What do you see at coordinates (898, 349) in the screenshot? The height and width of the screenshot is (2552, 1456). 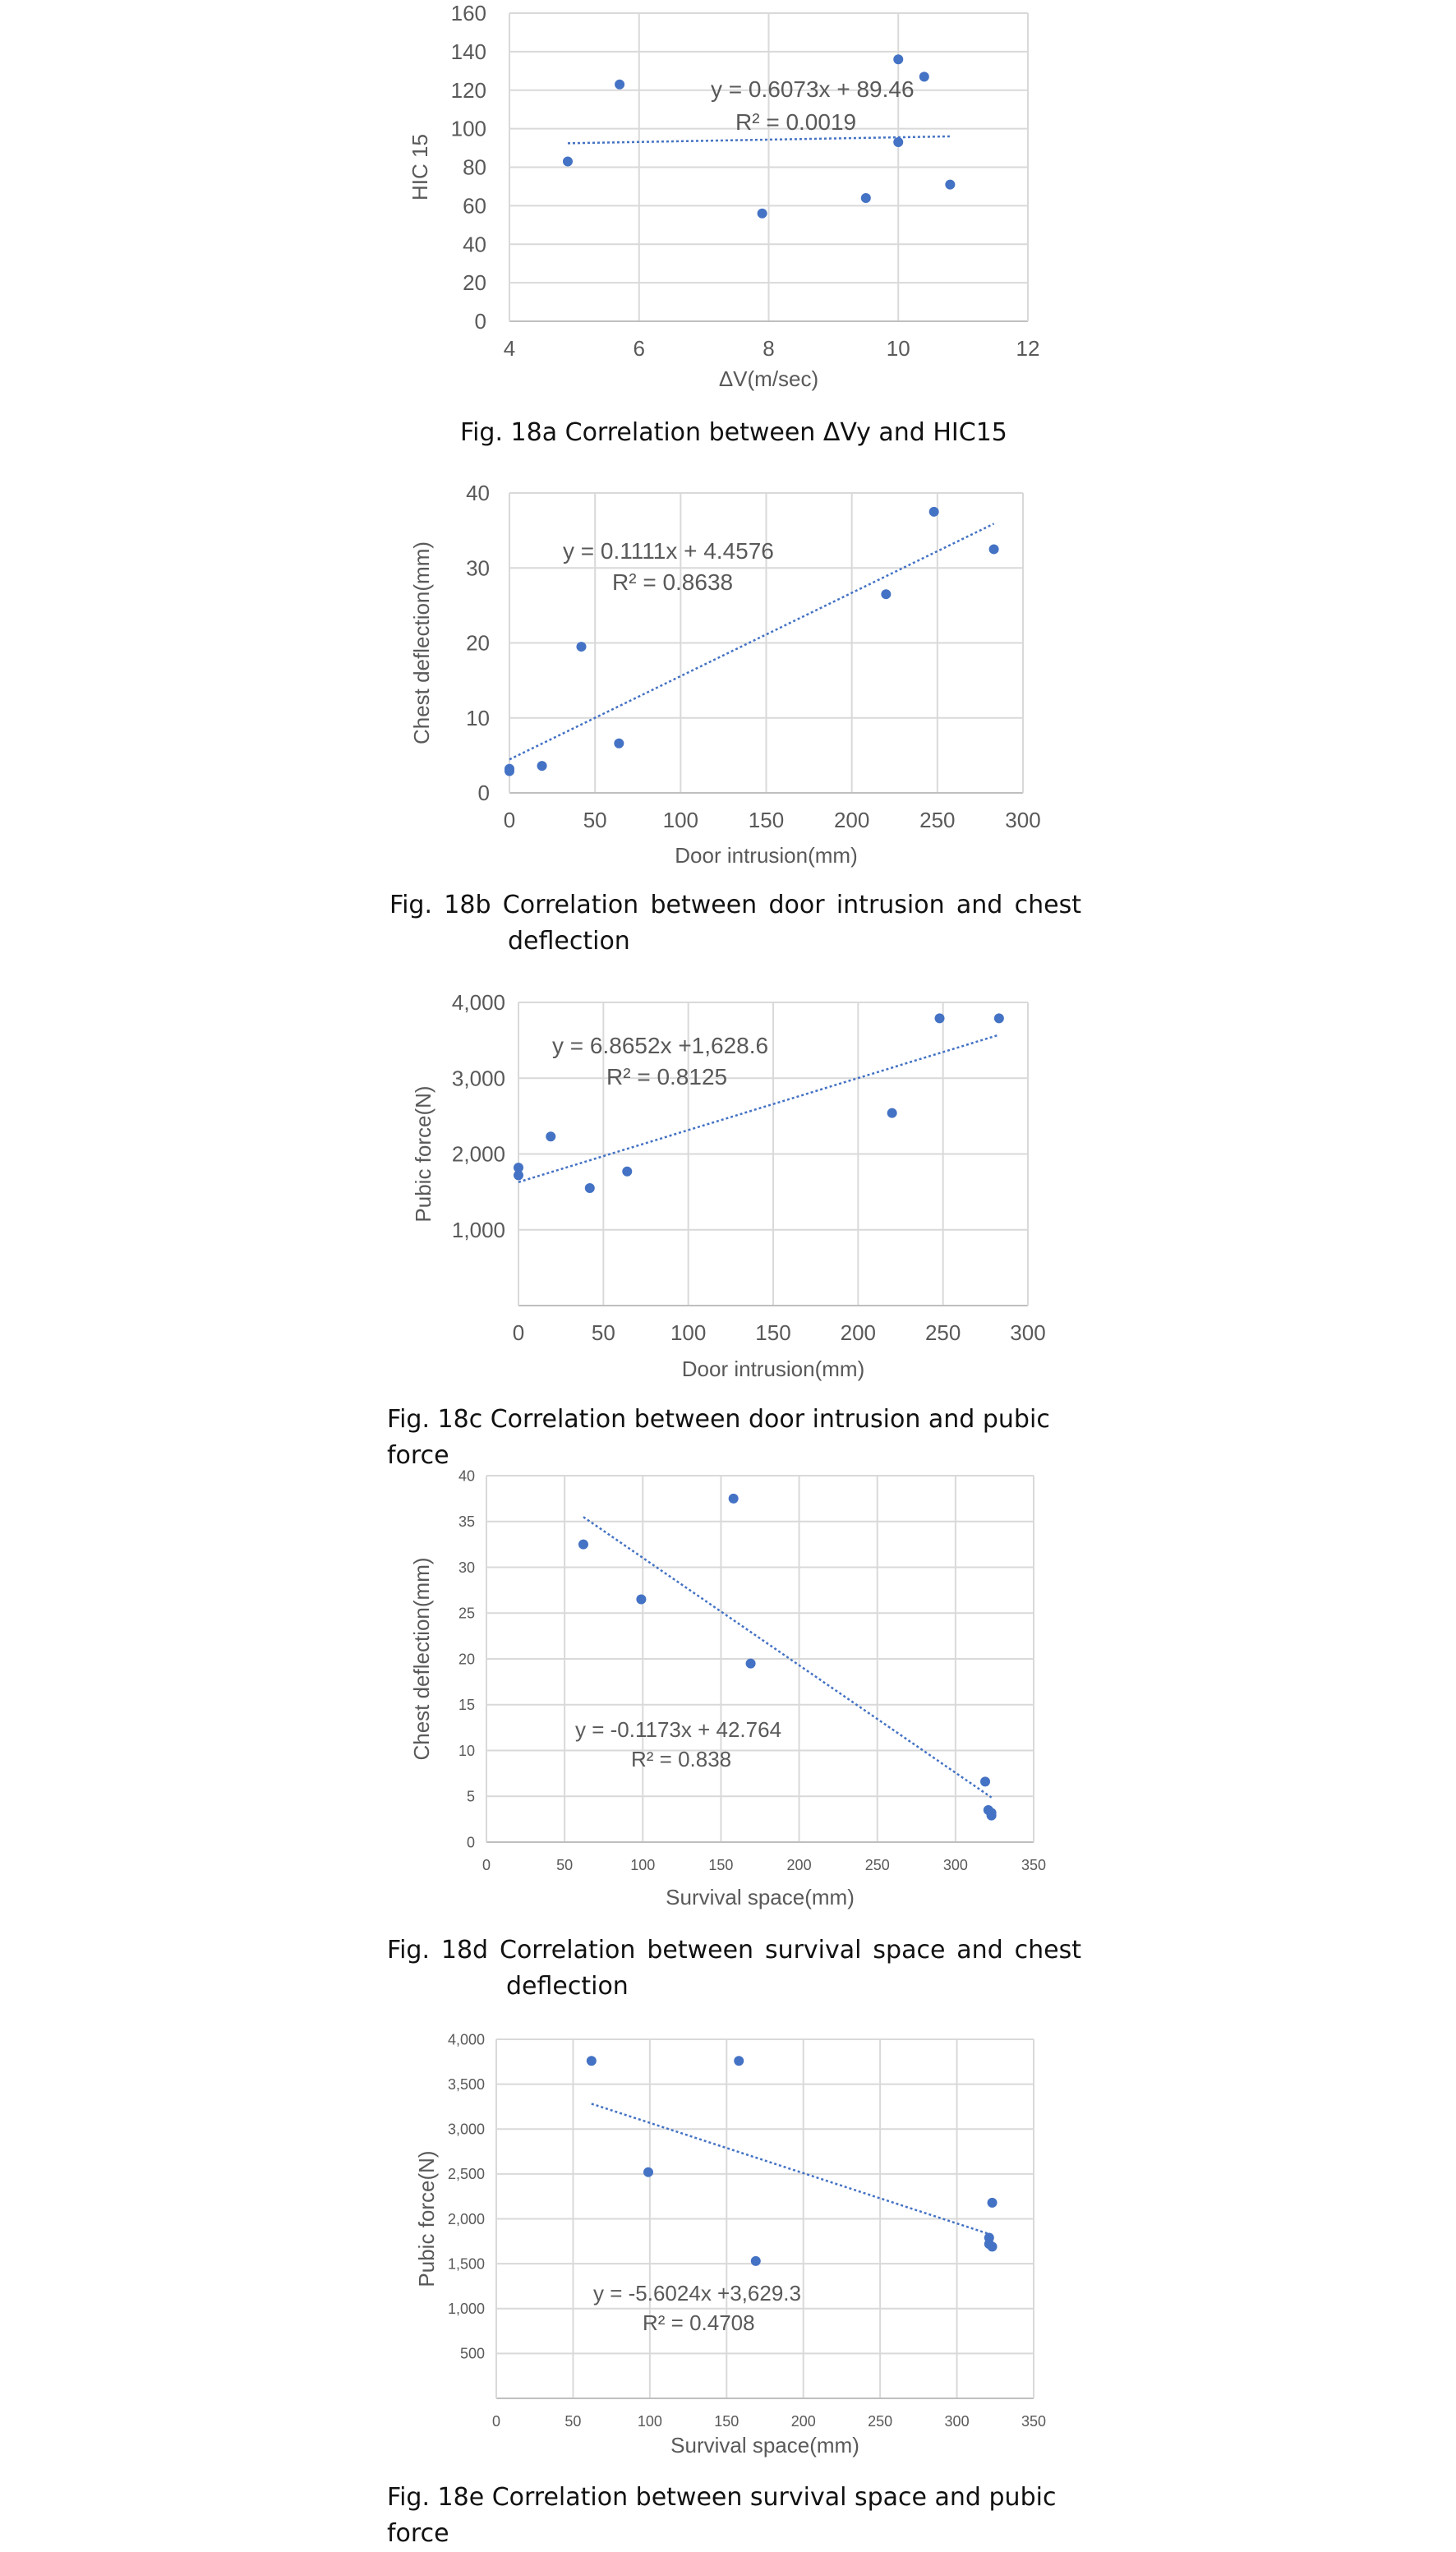 I see `x-tick-label: 10` at bounding box center [898, 349].